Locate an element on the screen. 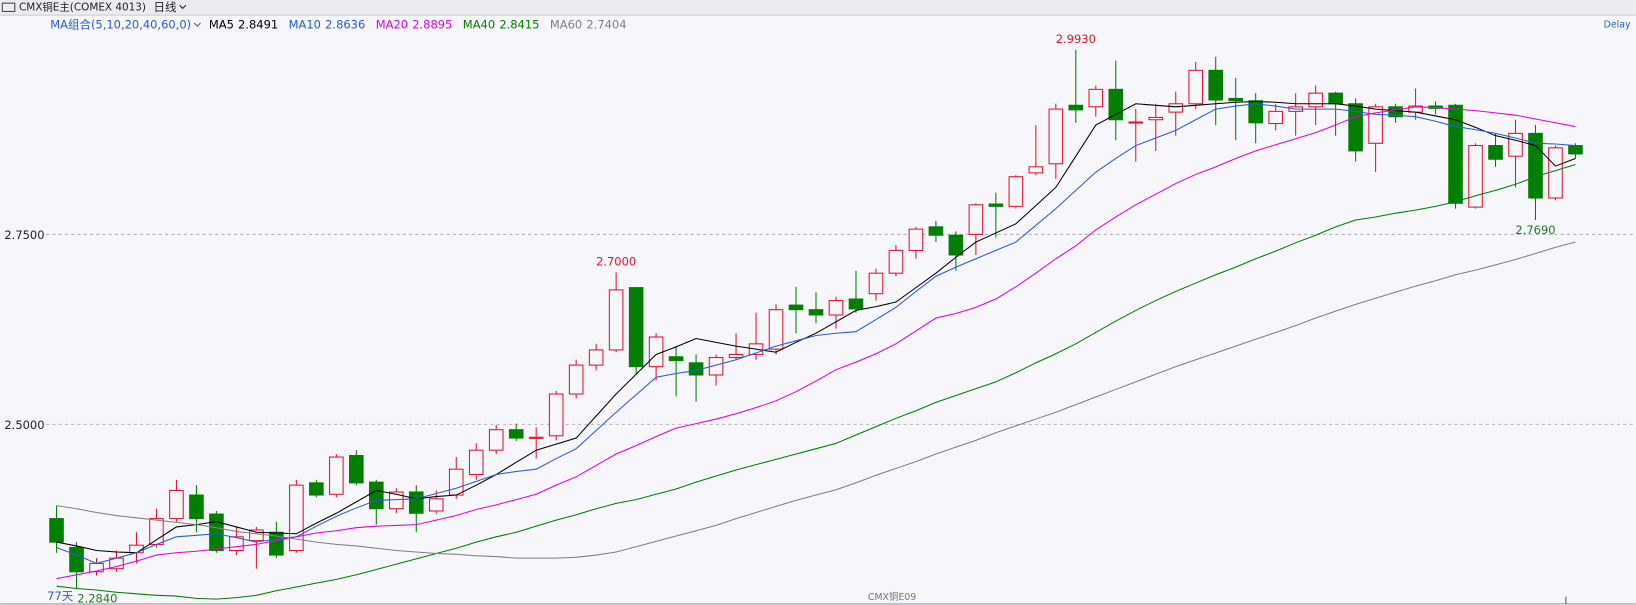 This screenshot has height=605, width=1636. title: CMX铜E主(COMEX 4013) is located at coordinates (82, 7).